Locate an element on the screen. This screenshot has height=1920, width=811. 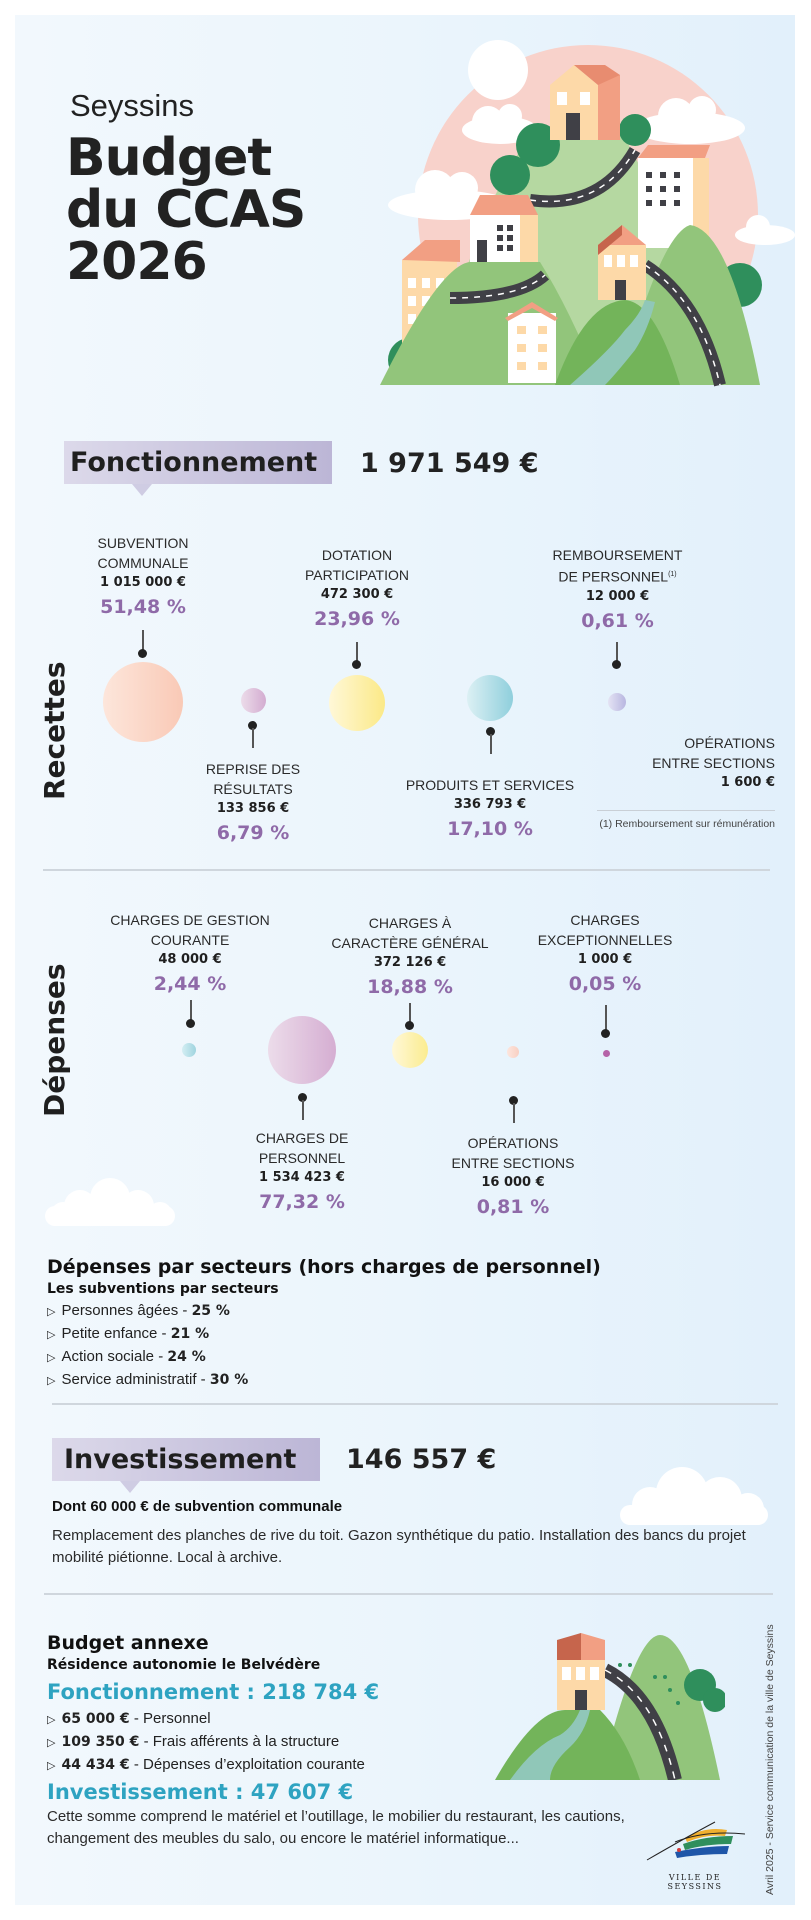
sector-value: 24 % is located at coordinates (186, 1357).